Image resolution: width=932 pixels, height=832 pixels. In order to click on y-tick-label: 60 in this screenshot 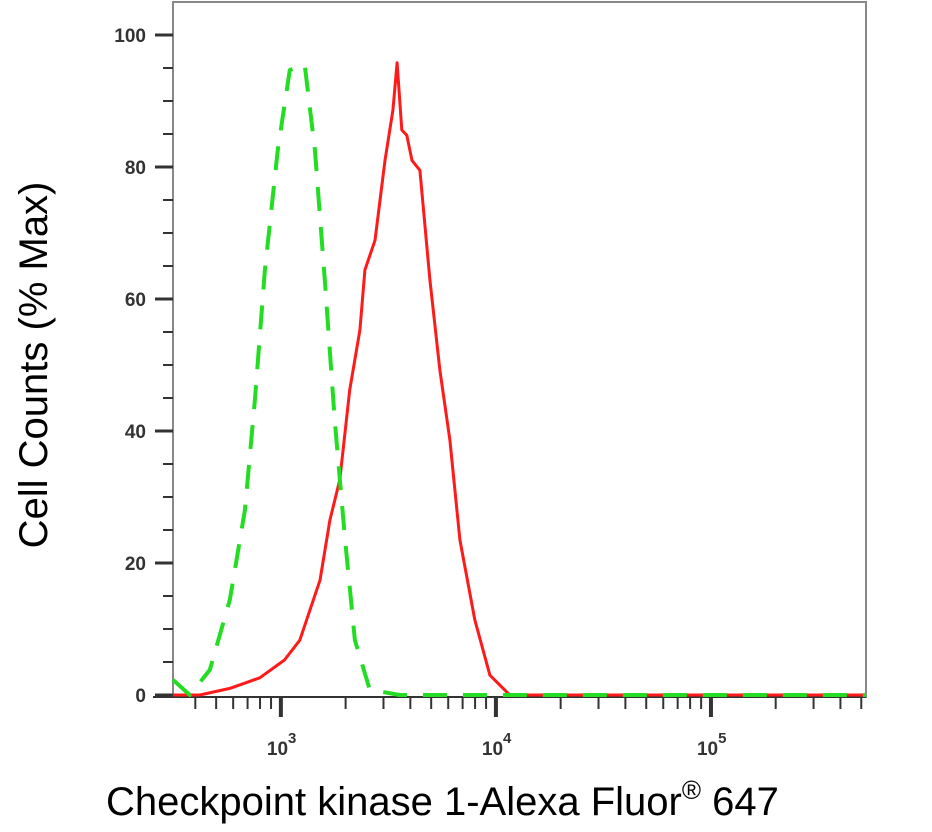, I will do `click(135, 300)`.